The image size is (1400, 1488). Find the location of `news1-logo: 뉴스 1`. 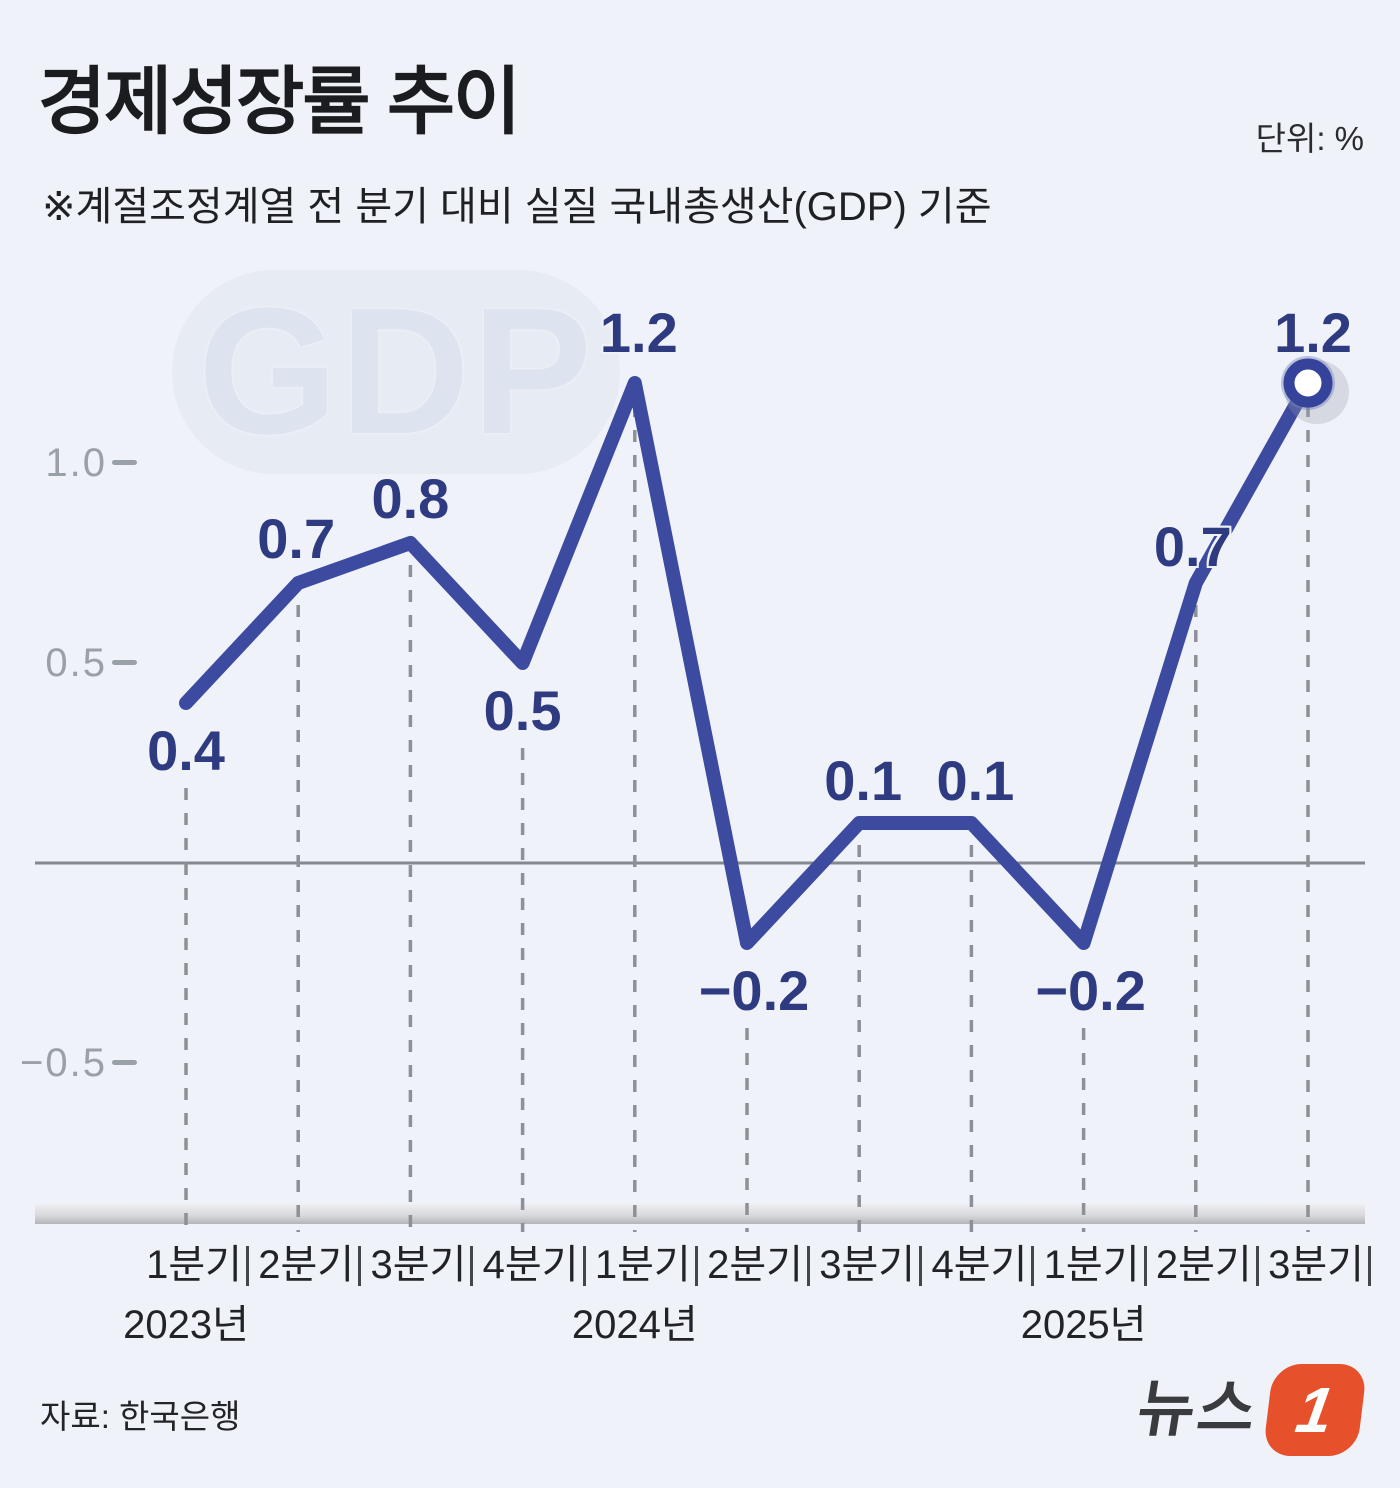

news1-logo: 뉴스 1 is located at coordinates (1250, 1410).